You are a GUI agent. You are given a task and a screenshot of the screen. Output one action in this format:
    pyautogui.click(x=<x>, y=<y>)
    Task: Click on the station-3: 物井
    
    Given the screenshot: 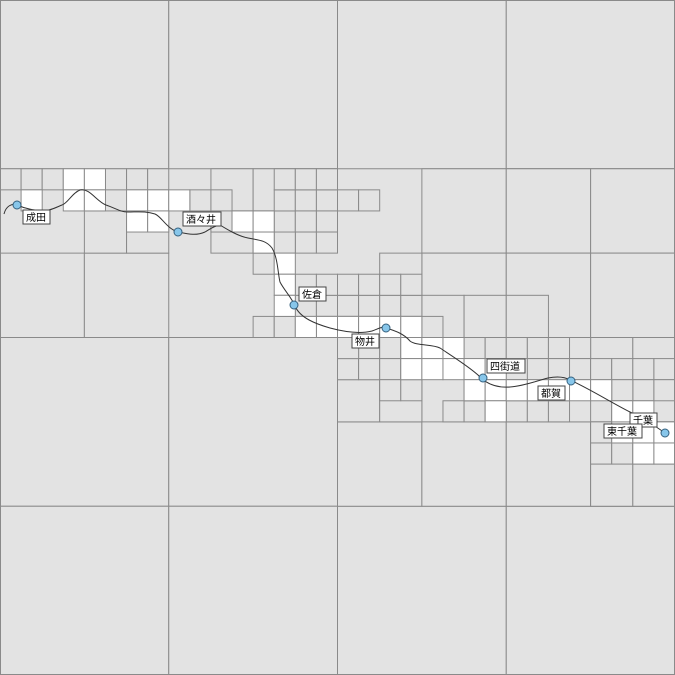 What is the action you would take?
    pyautogui.click(x=371, y=336)
    